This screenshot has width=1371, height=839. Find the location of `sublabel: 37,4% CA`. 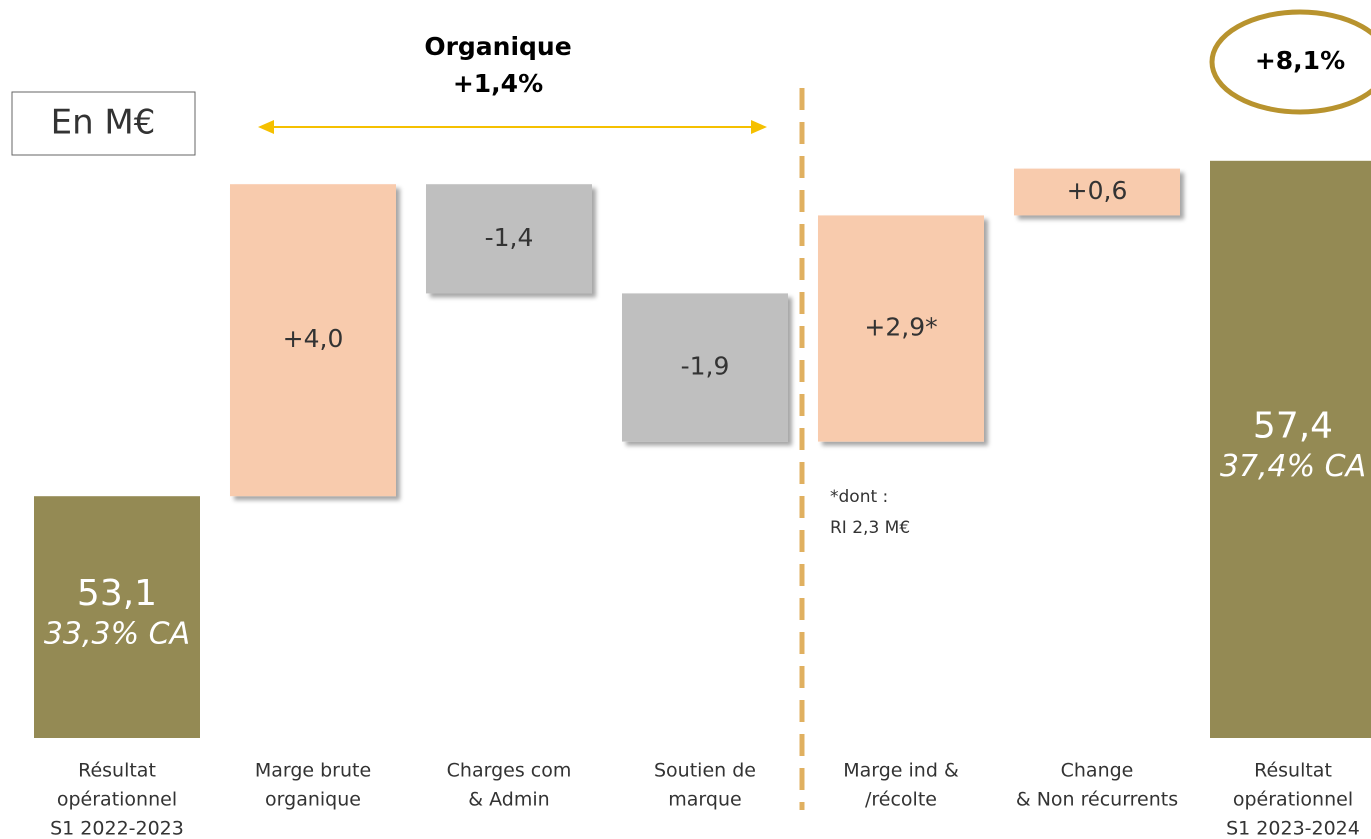

sublabel: 37,4% CA is located at coordinates (1293, 466).